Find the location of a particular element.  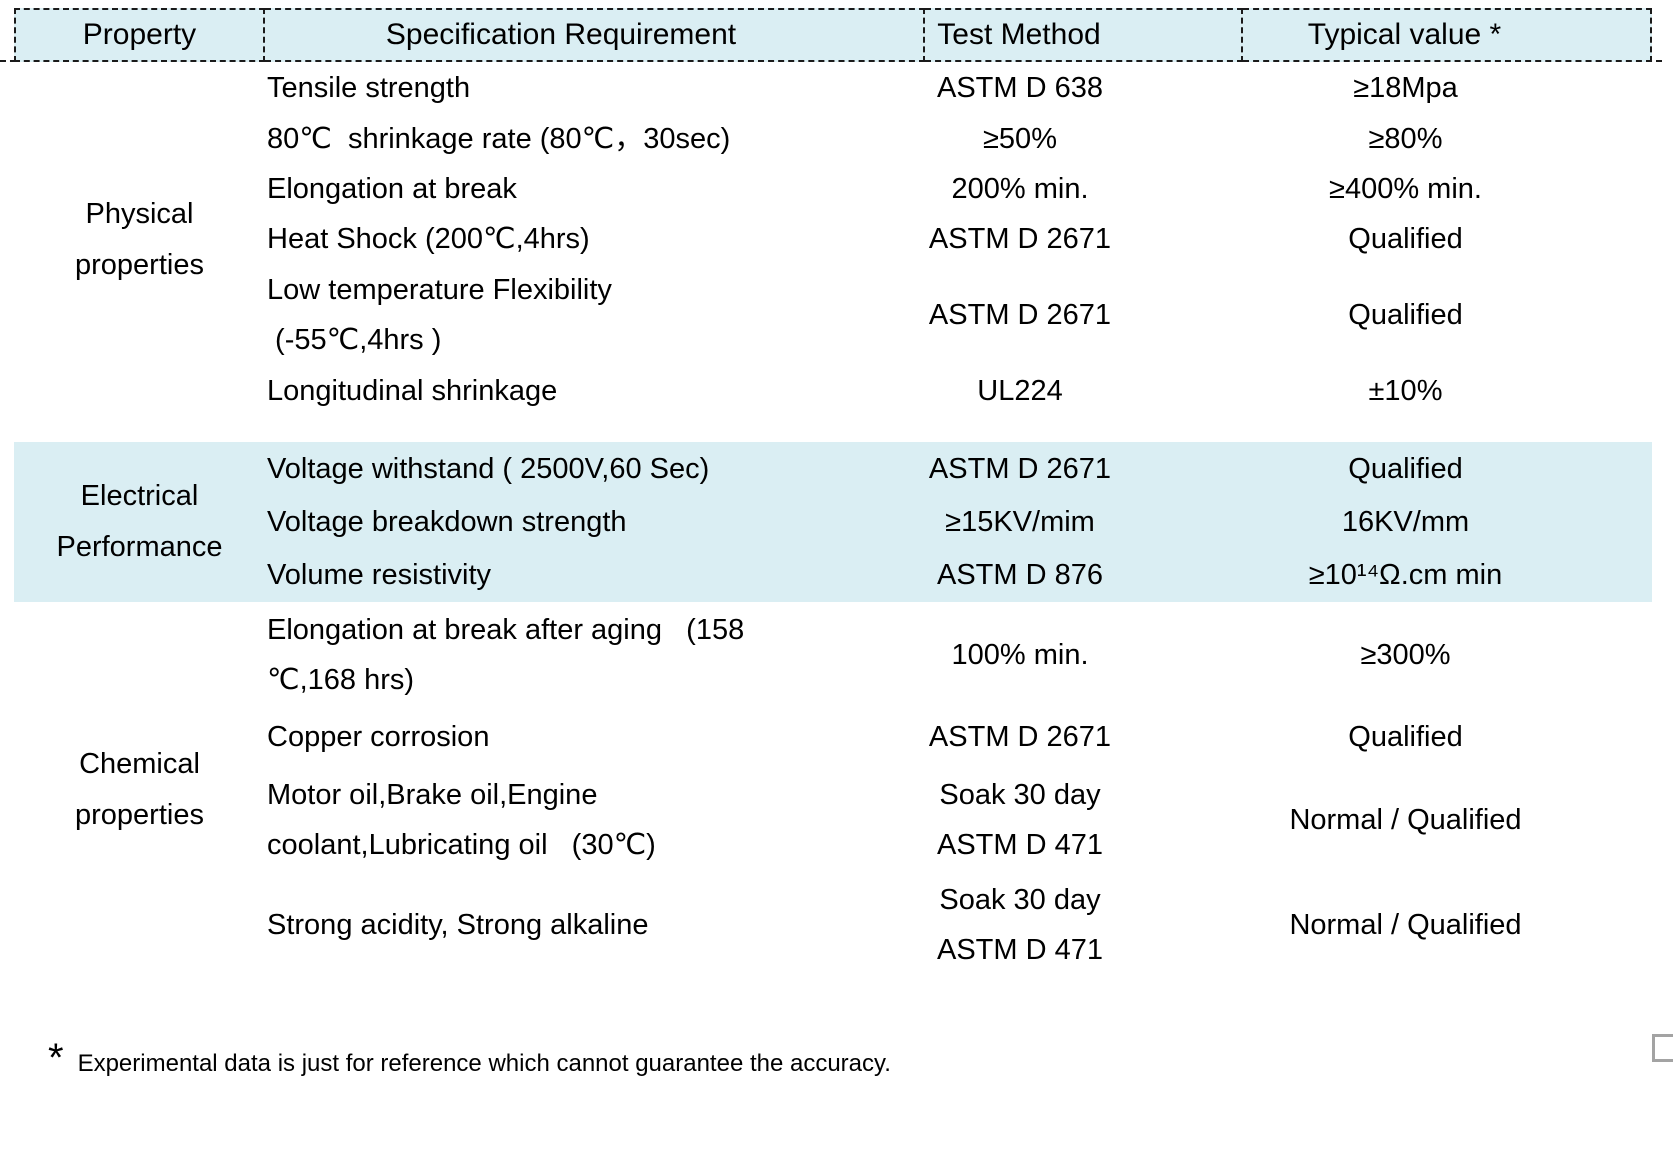

spec-cell: Elongation at break is located at coordinates (392, 189).